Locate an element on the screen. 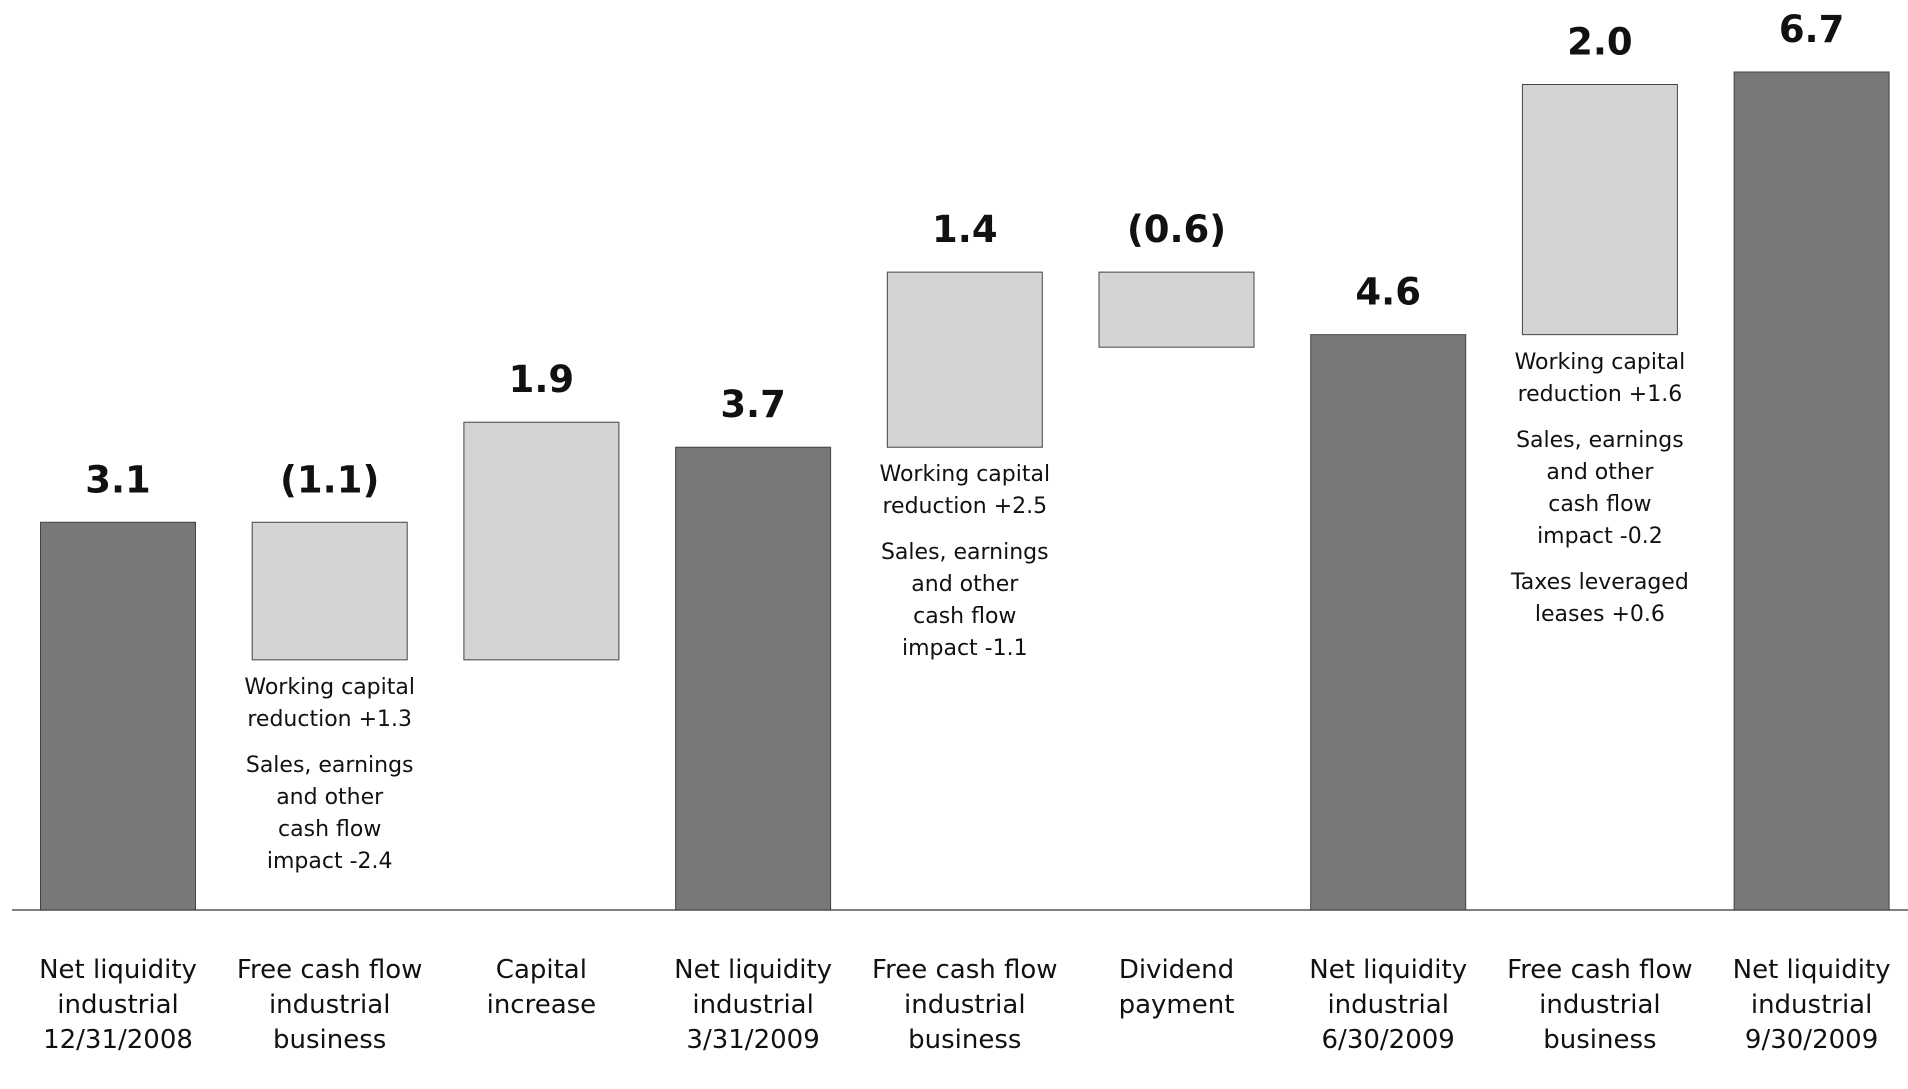  annotation-line: leases +0.6 is located at coordinates (1599, 614).